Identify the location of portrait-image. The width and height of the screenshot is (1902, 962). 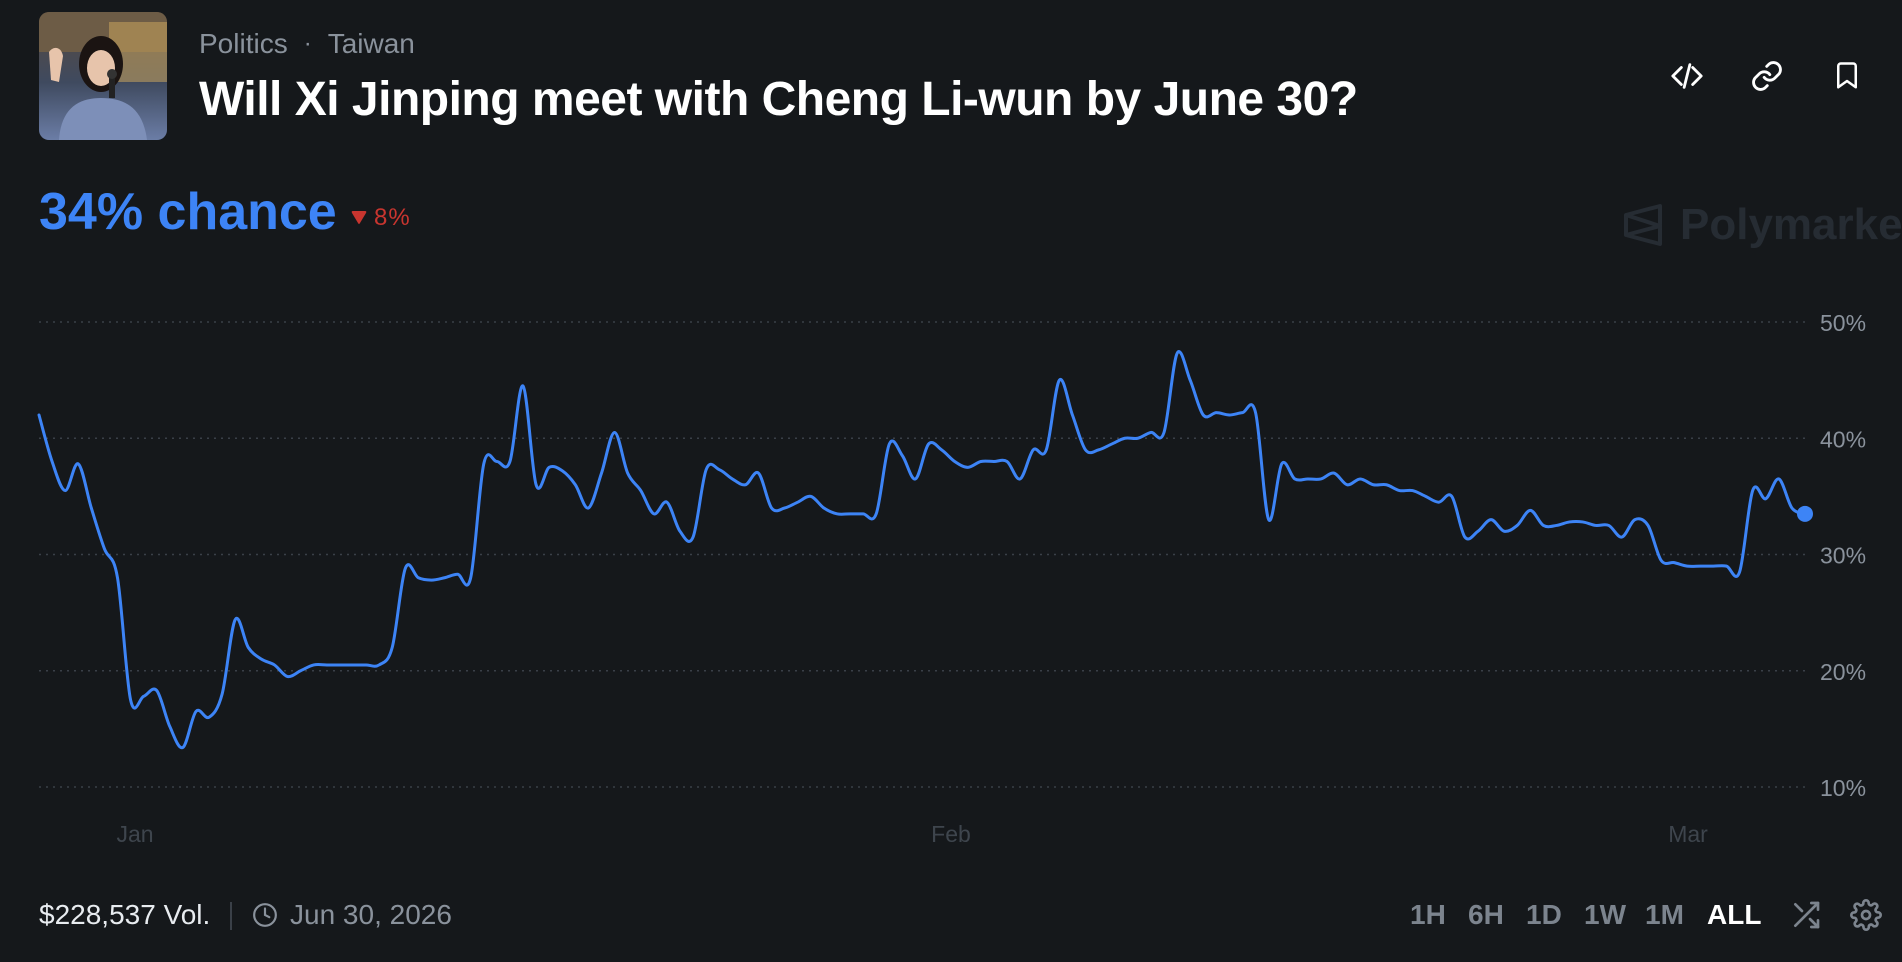
(103, 76).